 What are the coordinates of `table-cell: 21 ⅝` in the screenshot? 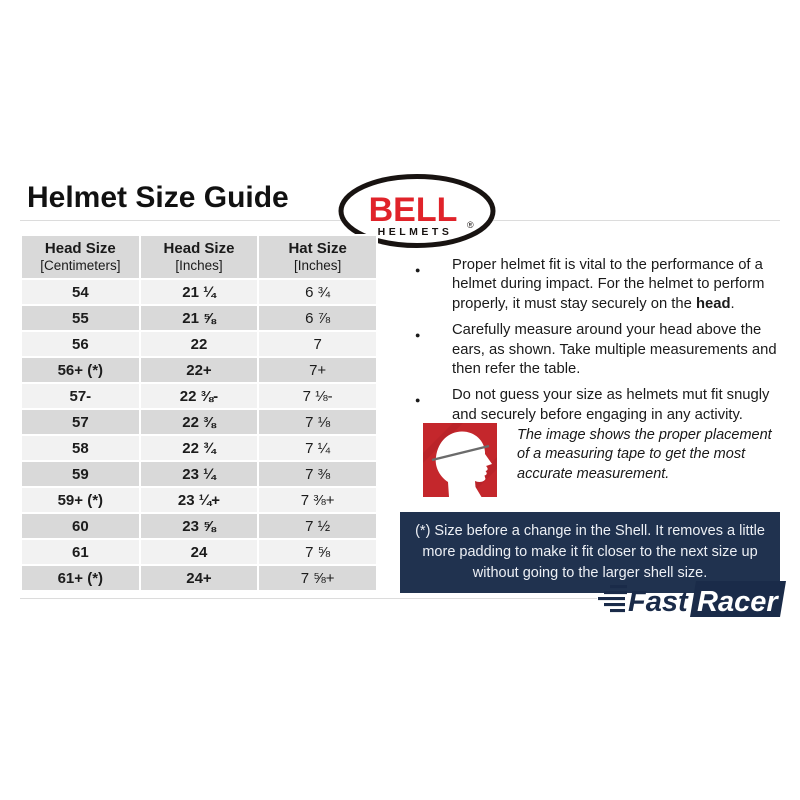 It's located at (199, 318).